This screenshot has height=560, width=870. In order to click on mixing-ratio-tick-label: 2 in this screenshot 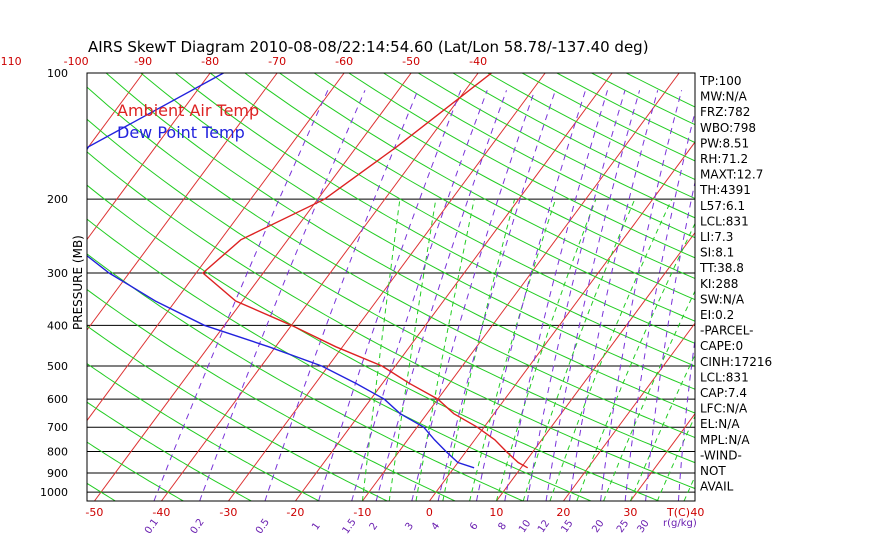, I will do `click(374, 527)`.